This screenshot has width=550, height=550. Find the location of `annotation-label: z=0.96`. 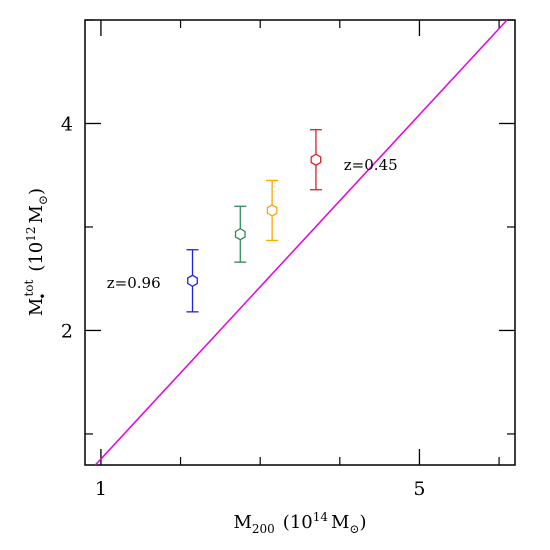

annotation-label: z=0.96 is located at coordinates (134, 283).